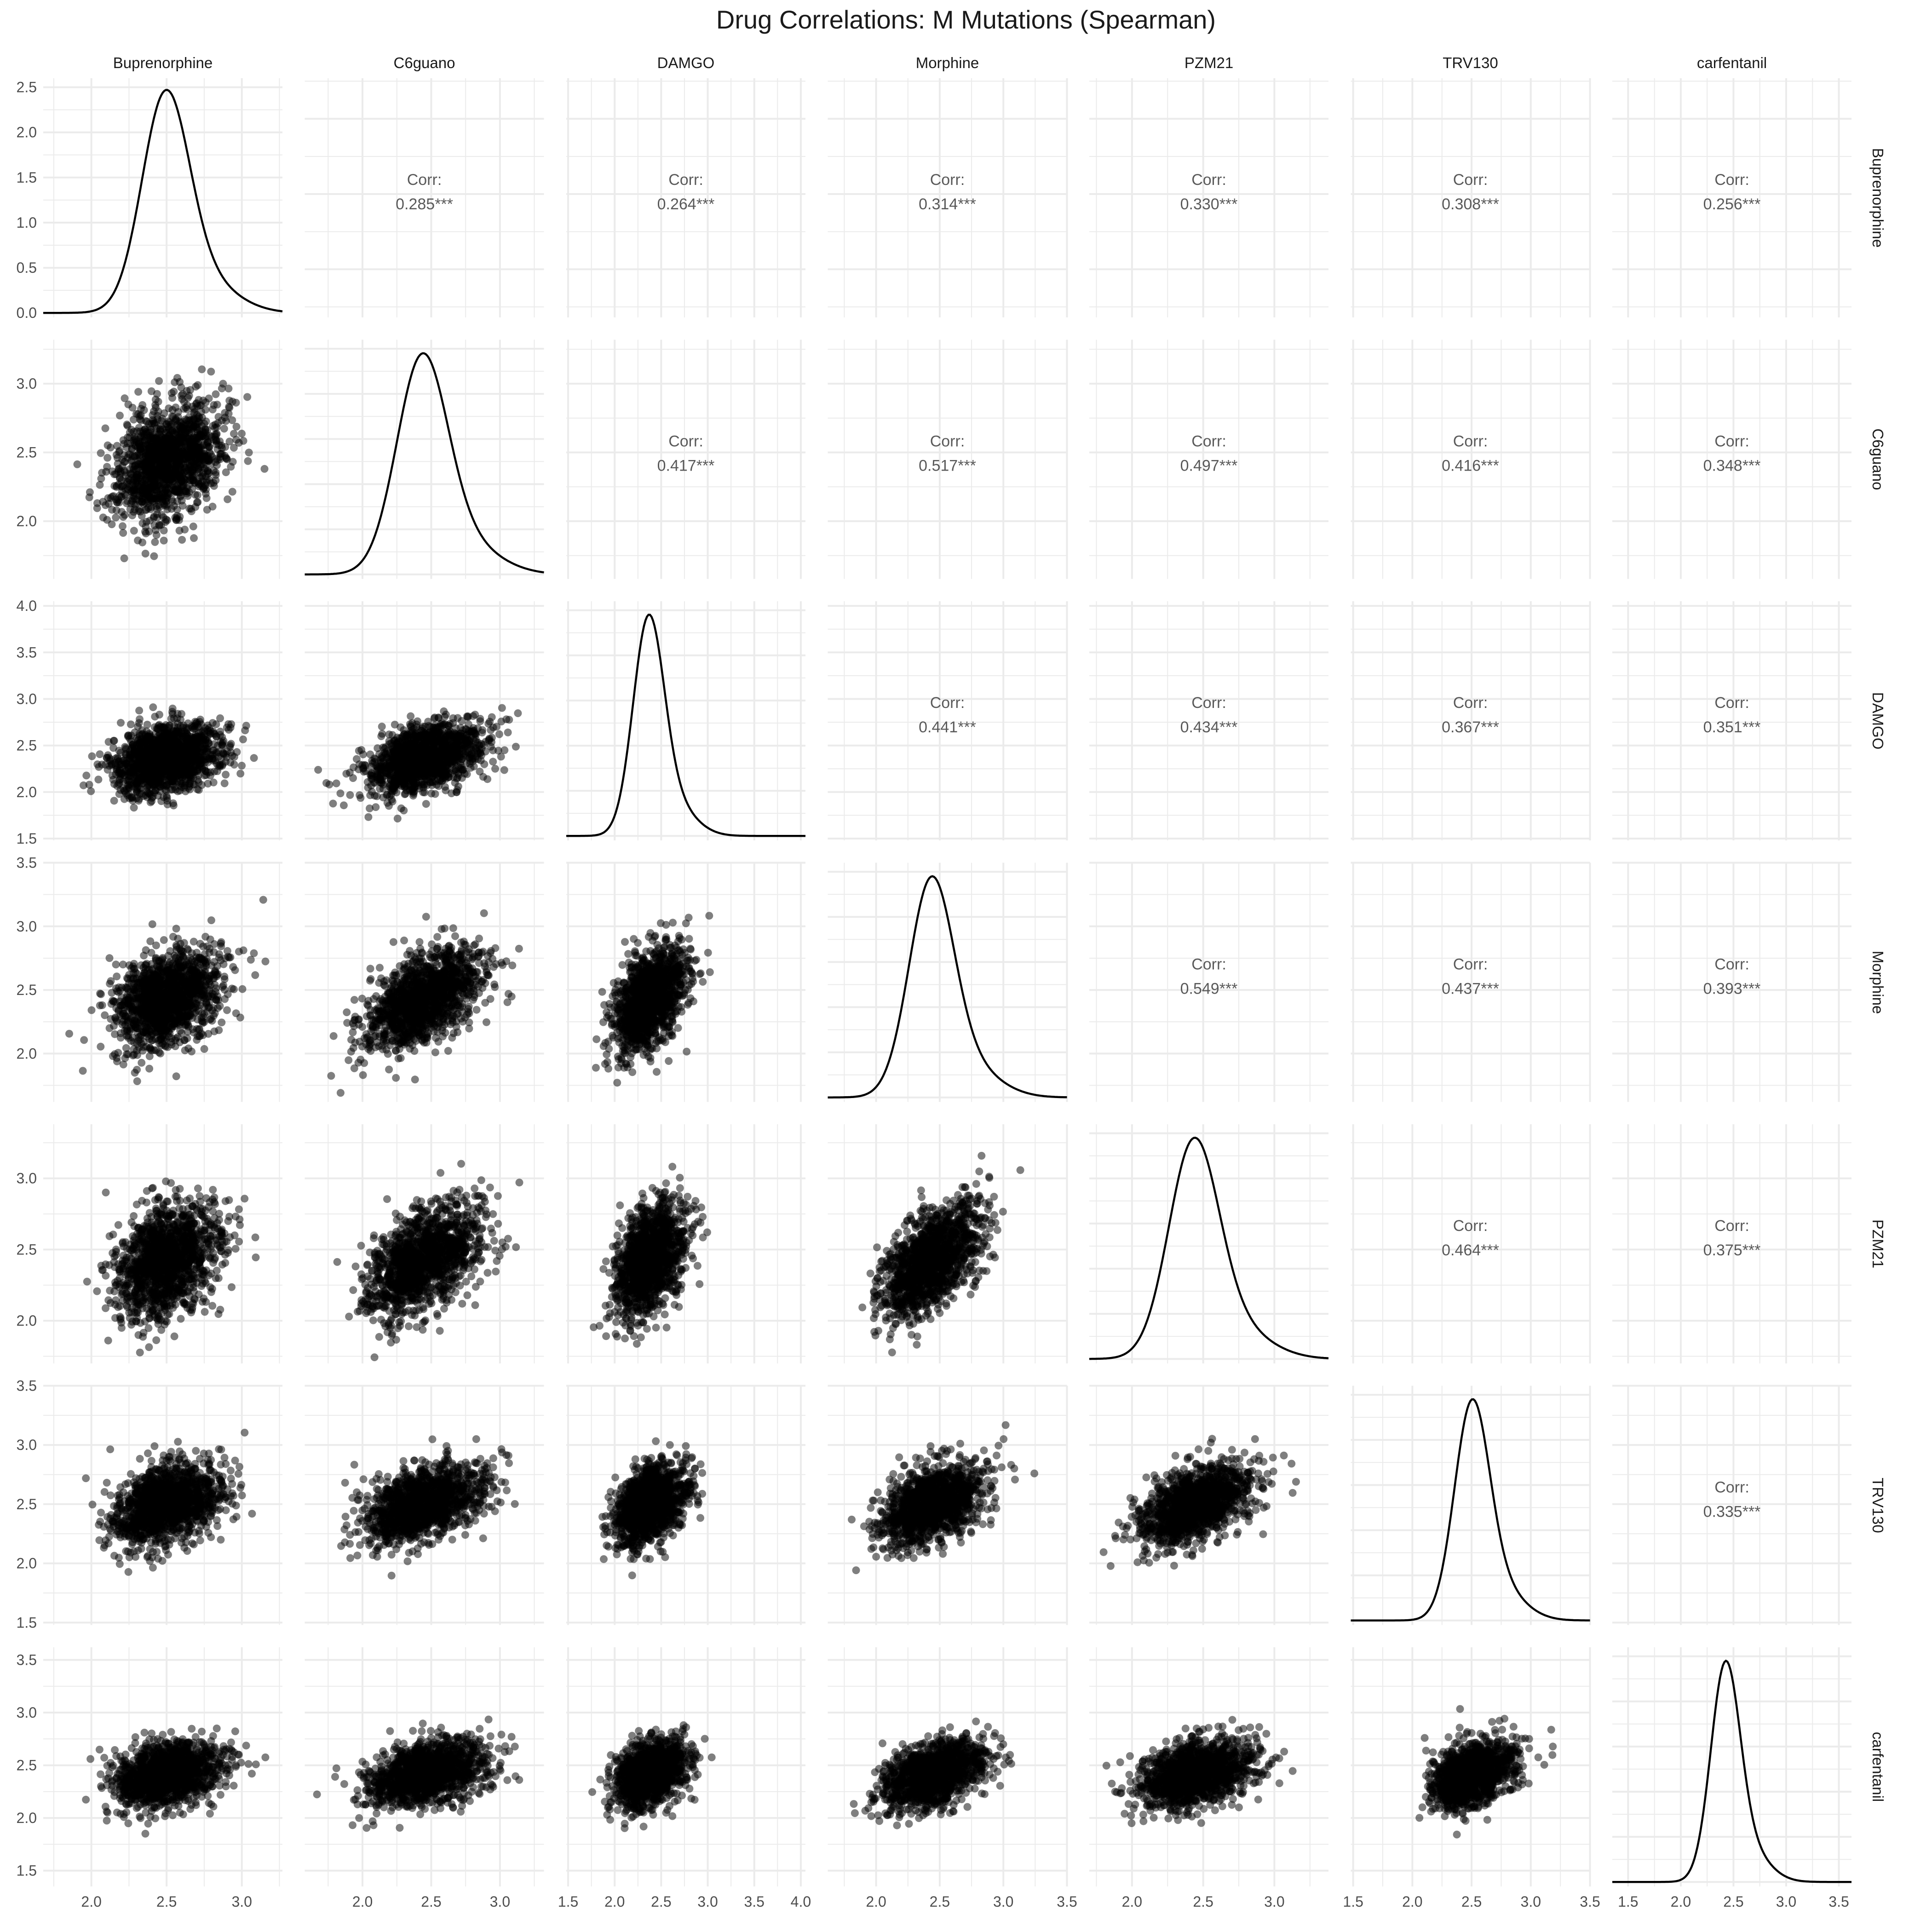  I want to click on panel-damgo-vs-damgo, so click(685, 720).